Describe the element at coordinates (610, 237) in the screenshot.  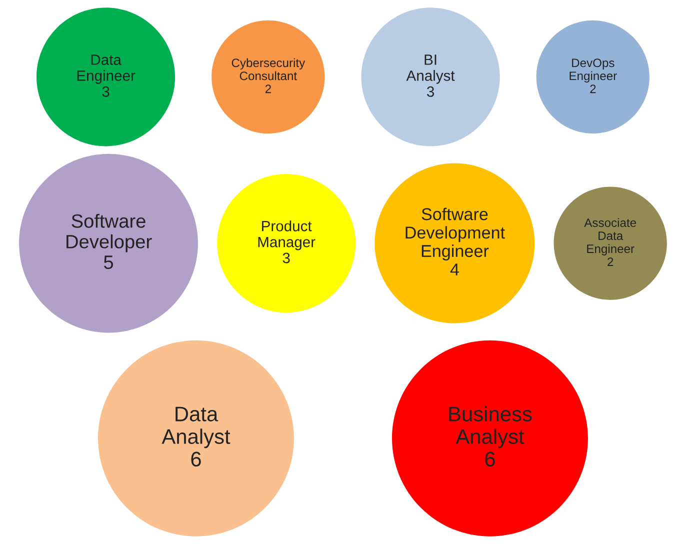
I see `category-label: Associate Data Engineer` at that location.